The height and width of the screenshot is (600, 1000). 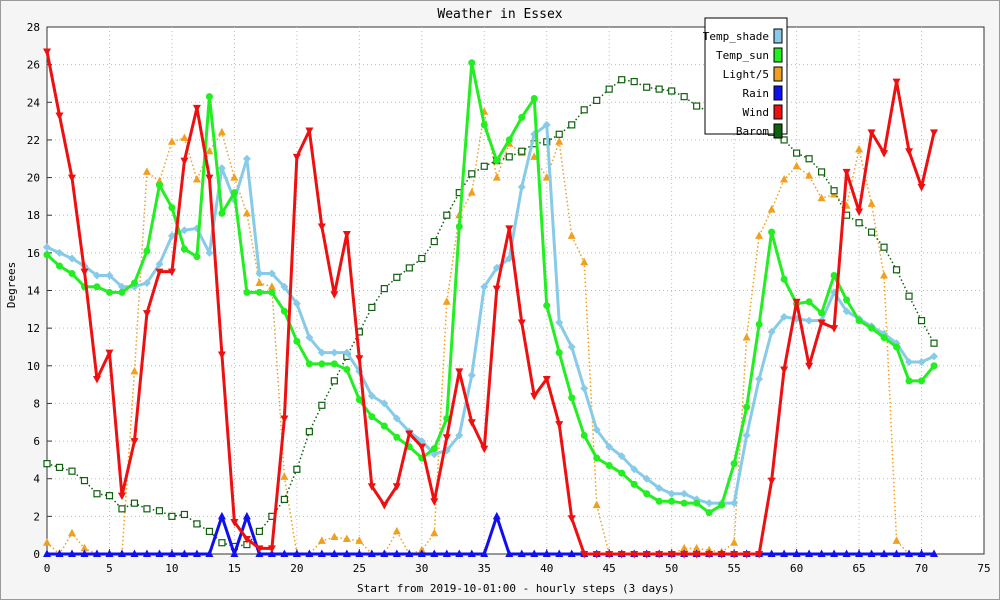 I want to click on y-tick-label: 22, so click(x=33, y=140).